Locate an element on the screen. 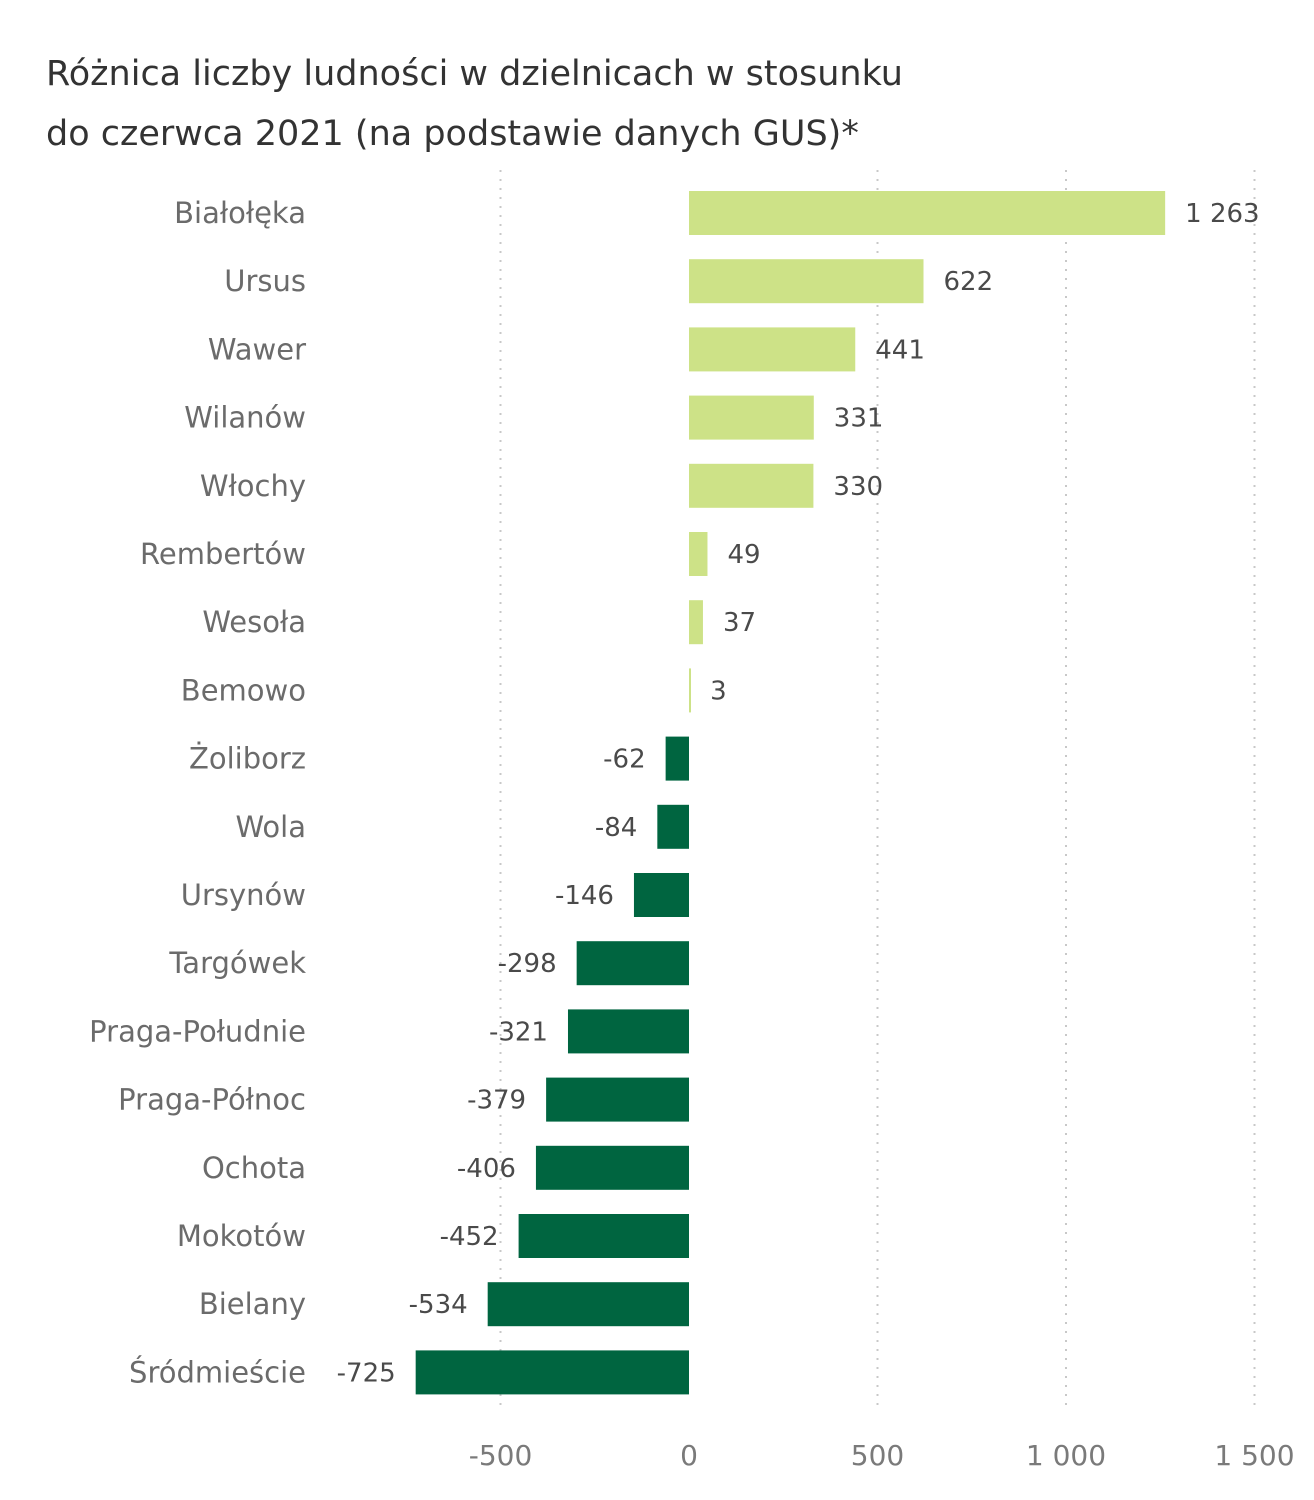 Image resolution: width=1314 pixels, height=1500 pixels. value-label-0: 1 263 is located at coordinates (1222, 214).